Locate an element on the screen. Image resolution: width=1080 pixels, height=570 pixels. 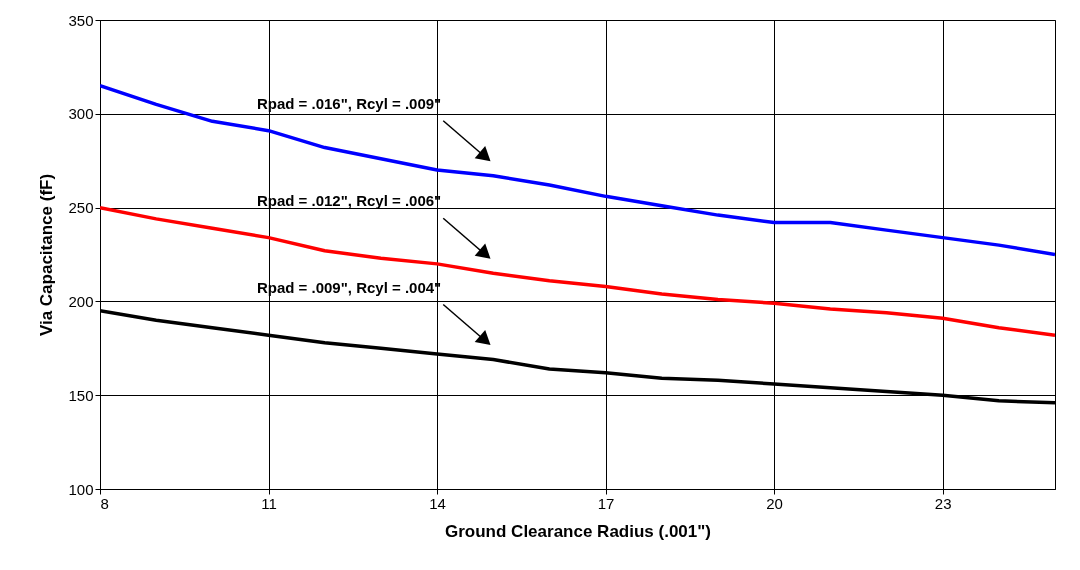
x-tick-label: 8 is located at coordinates (104, 503).